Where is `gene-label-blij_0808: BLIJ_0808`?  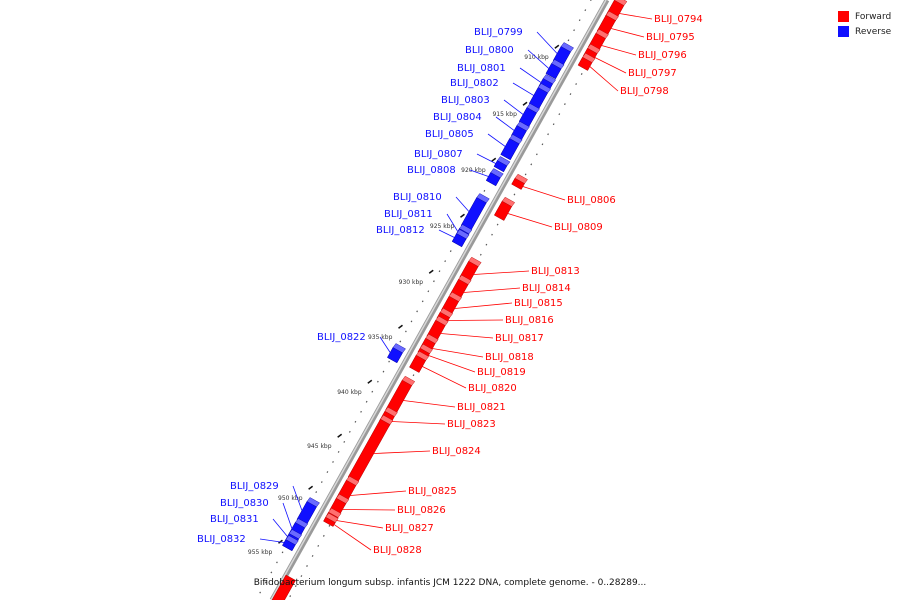 gene-label-blij_0808: BLIJ_0808 is located at coordinates (431, 170).